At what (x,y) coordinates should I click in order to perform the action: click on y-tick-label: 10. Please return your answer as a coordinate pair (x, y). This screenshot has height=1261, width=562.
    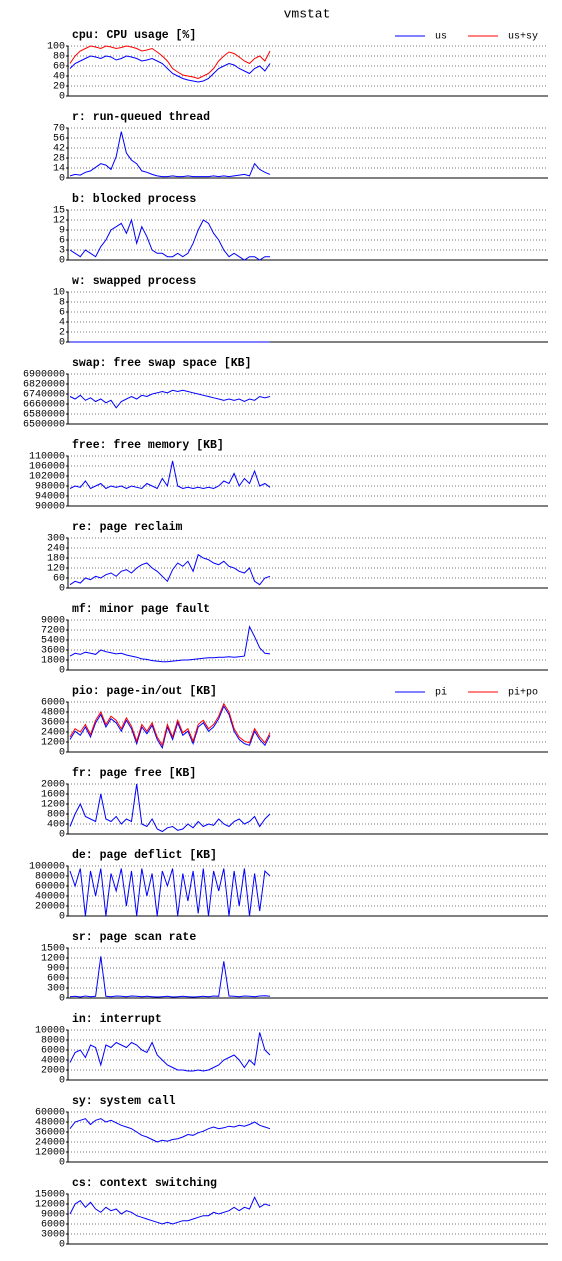
    Looking at the image, I should click on (59, 293).